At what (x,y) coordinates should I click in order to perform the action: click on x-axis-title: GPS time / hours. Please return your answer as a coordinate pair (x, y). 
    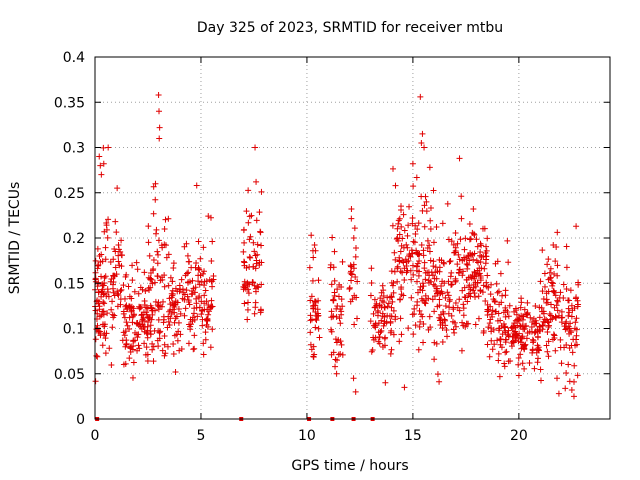
    Looking at the image, I should click on (349, 466).